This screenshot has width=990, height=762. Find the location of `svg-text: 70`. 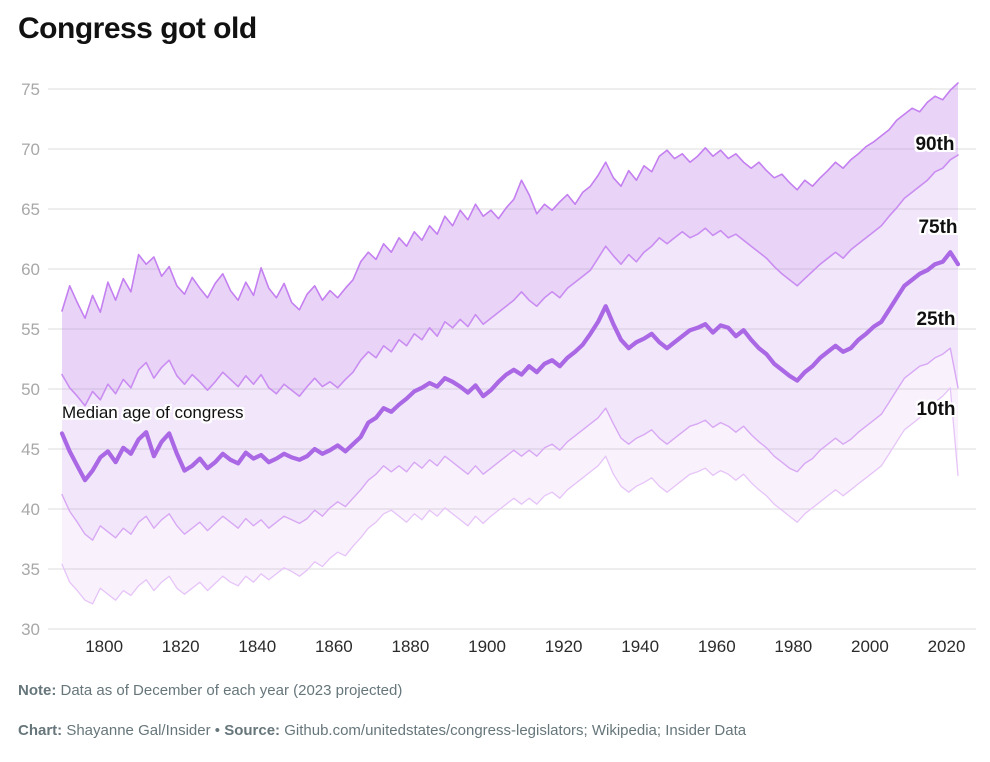

svg-text: 70 is located at coordinates (30, 149).